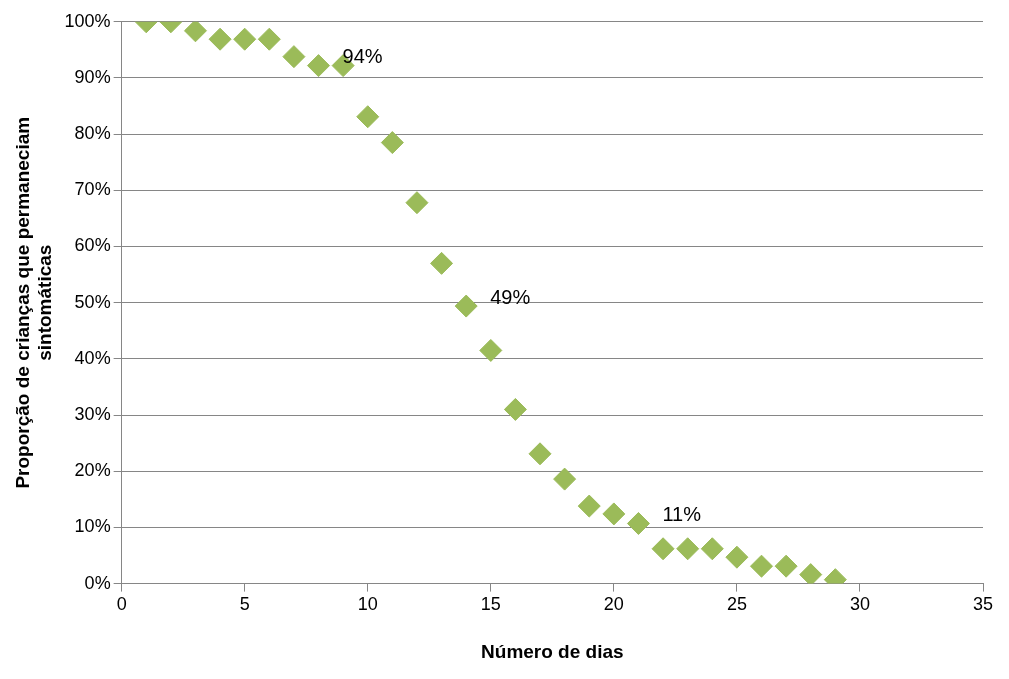 This screenshot has height=679, width=1009. What do you see at coordinates (92, 76) in the screenshot?
I see `y-tick-label: 90%` at bounding box center [92, 76].